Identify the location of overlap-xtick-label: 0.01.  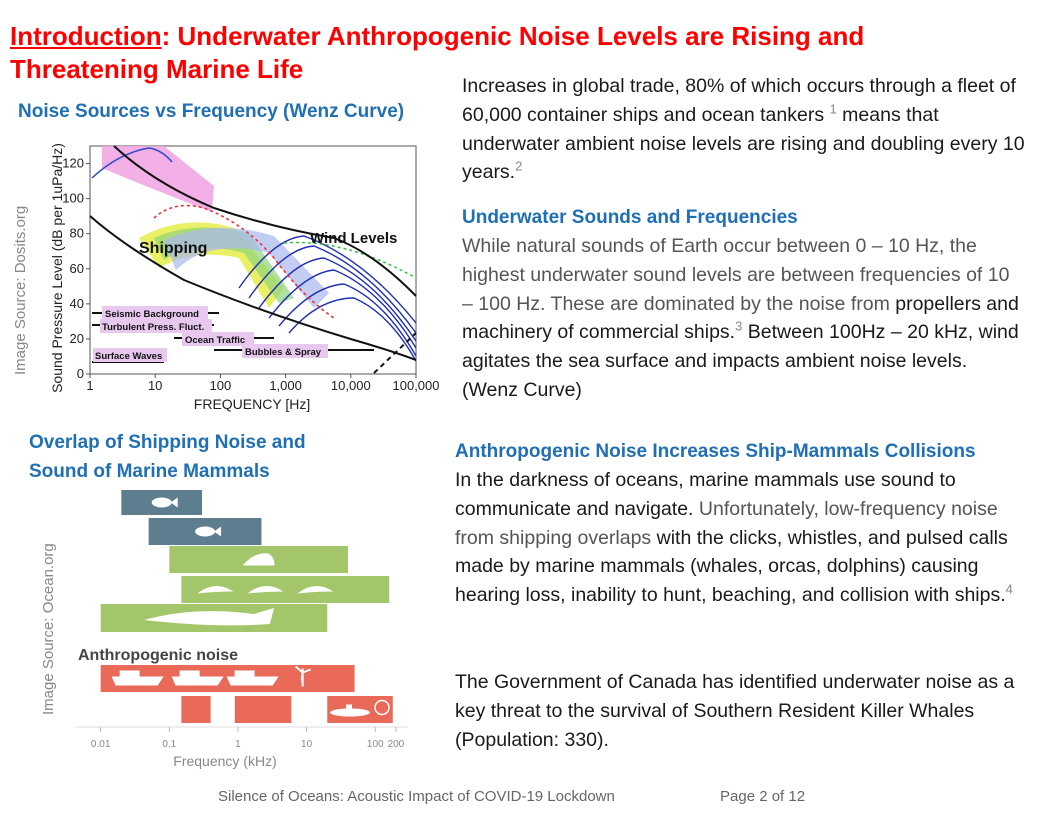
(101, 744).